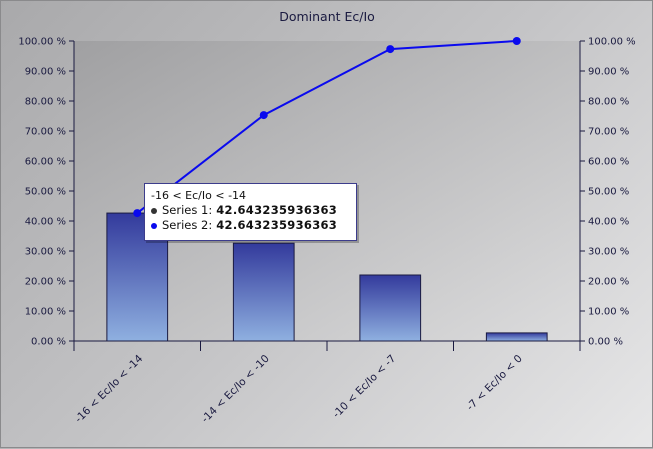  What do you see at coordinates (605, 342) in the screenshot?
I see `y-tick-label-right: 0.00 %` at bounding box center [605, 342].